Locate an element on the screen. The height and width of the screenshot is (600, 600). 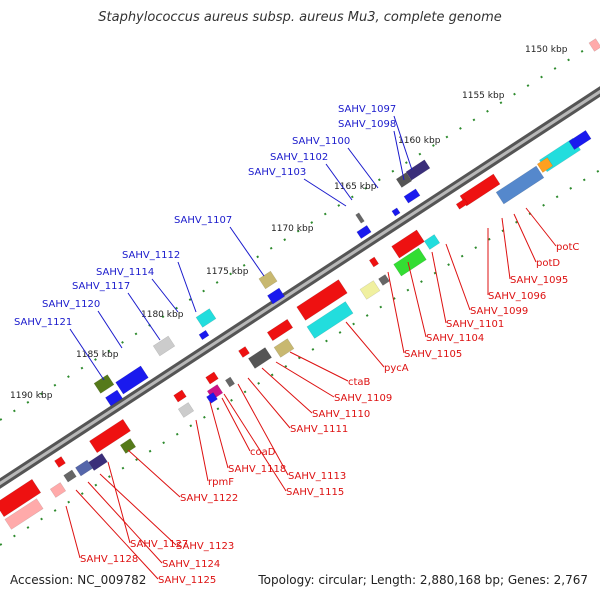
gene-label: SAHV_1095 is located at coordinates (539, 280).